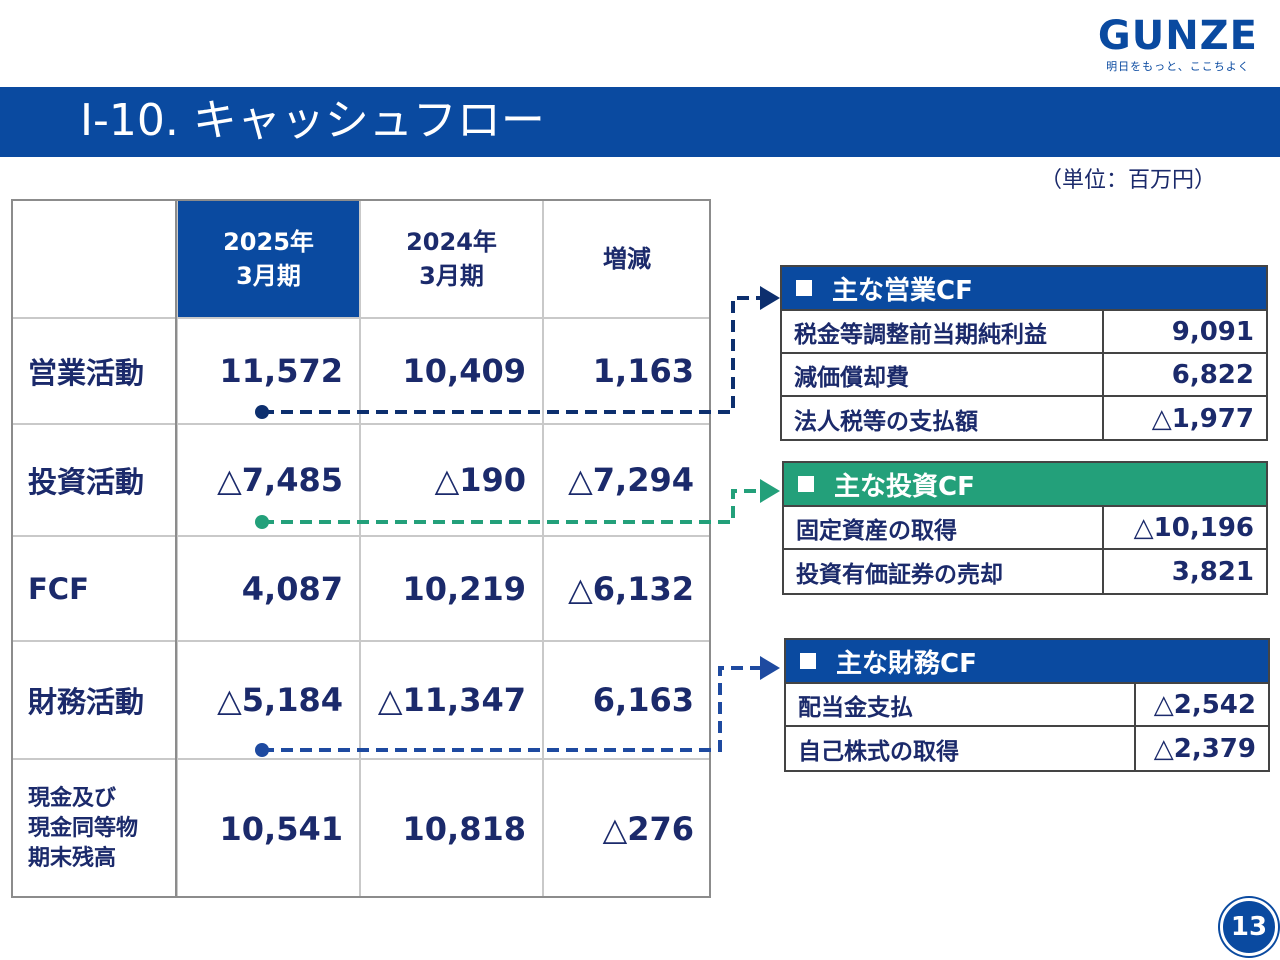 This screenshot has height=960, width=1280. What do you see at coordinates (268, 588) in the screenshot?
I see `fcf-2025: 4,087` at bounding box center [268, 588].